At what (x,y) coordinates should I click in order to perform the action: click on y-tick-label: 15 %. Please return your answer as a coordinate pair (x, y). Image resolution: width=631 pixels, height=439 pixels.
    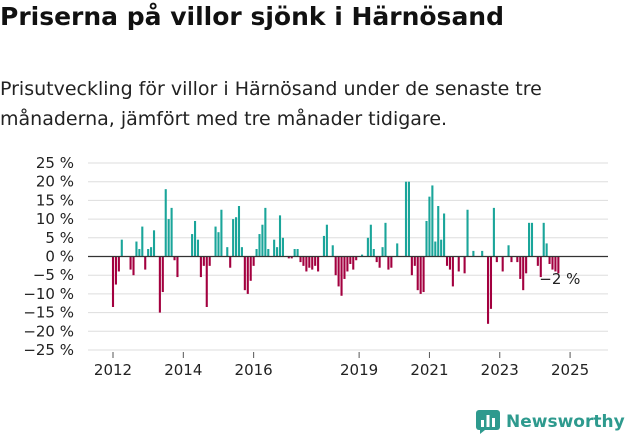
    Looking at the image, I should click on (55, 200).